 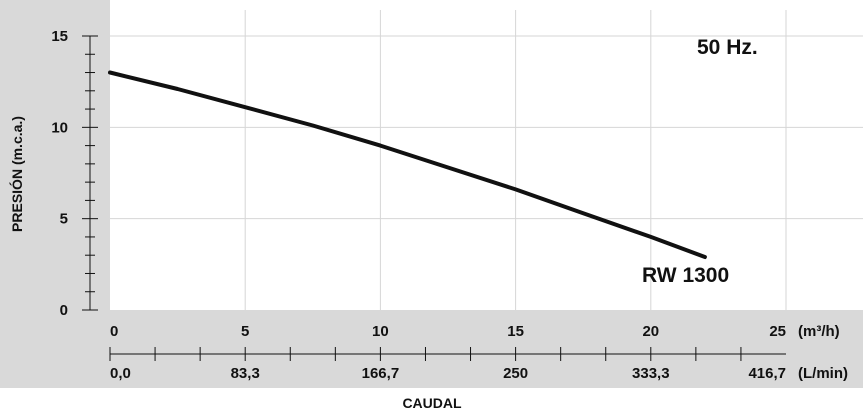 What do you see at coordinates (651, 373) in the screenshot?
I see `x-tick-label-secondary: 333,3` at bounding box center [651, 373].